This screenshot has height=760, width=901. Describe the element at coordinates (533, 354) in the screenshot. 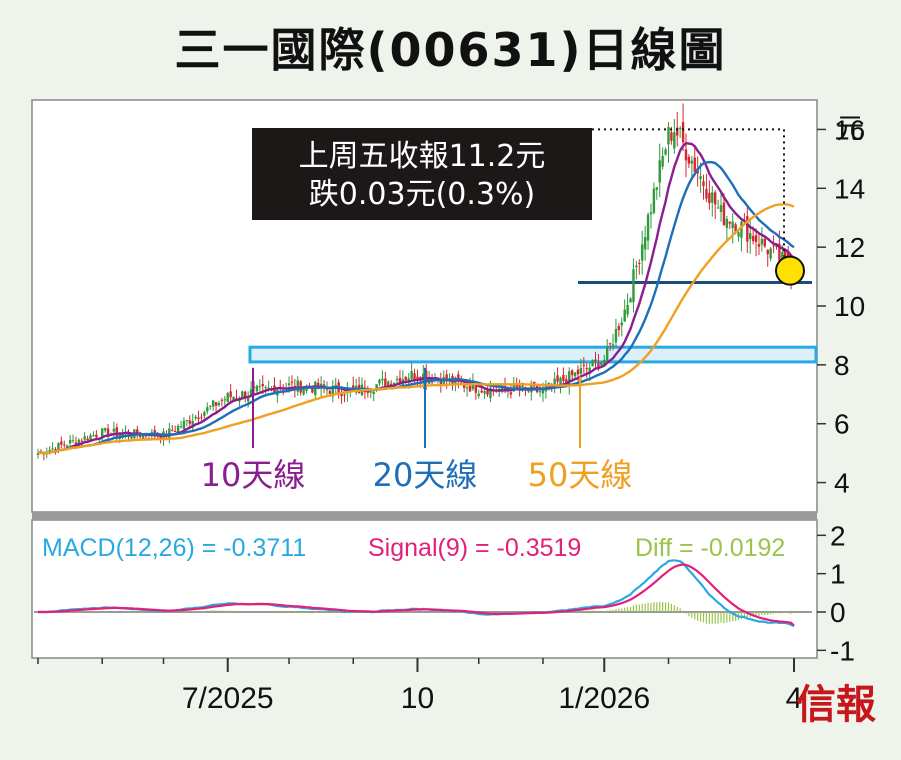

I see `resistance-band` at that location.